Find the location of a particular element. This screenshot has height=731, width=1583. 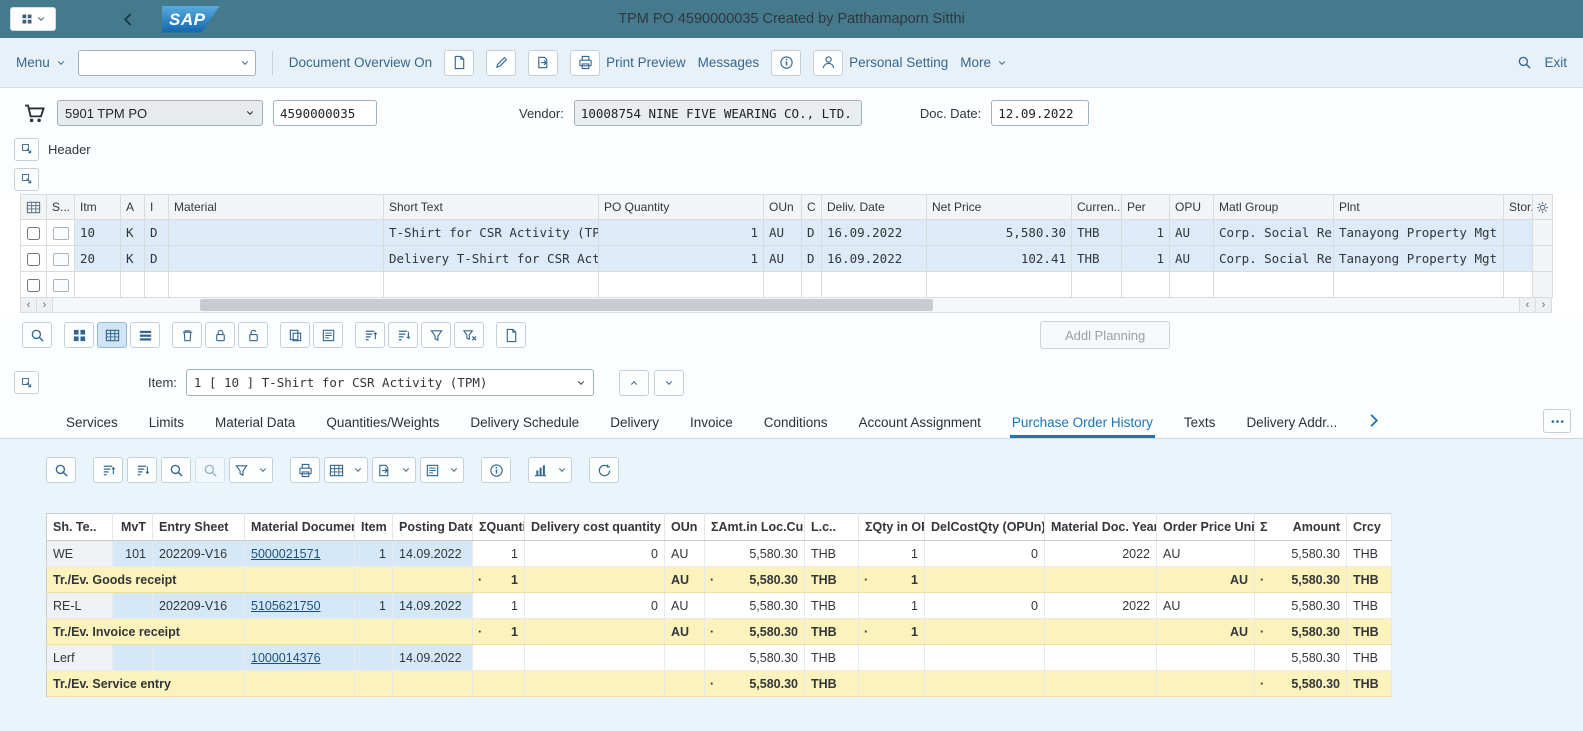

expand-header-button is located at coordinates (26, 149).